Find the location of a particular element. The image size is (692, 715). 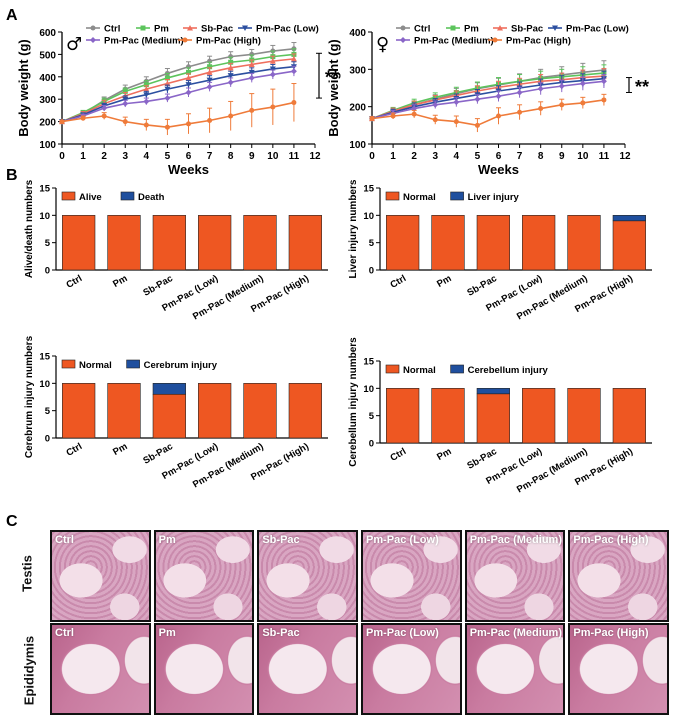

legend-label: Ctrl is located at coordinates (422, 29).